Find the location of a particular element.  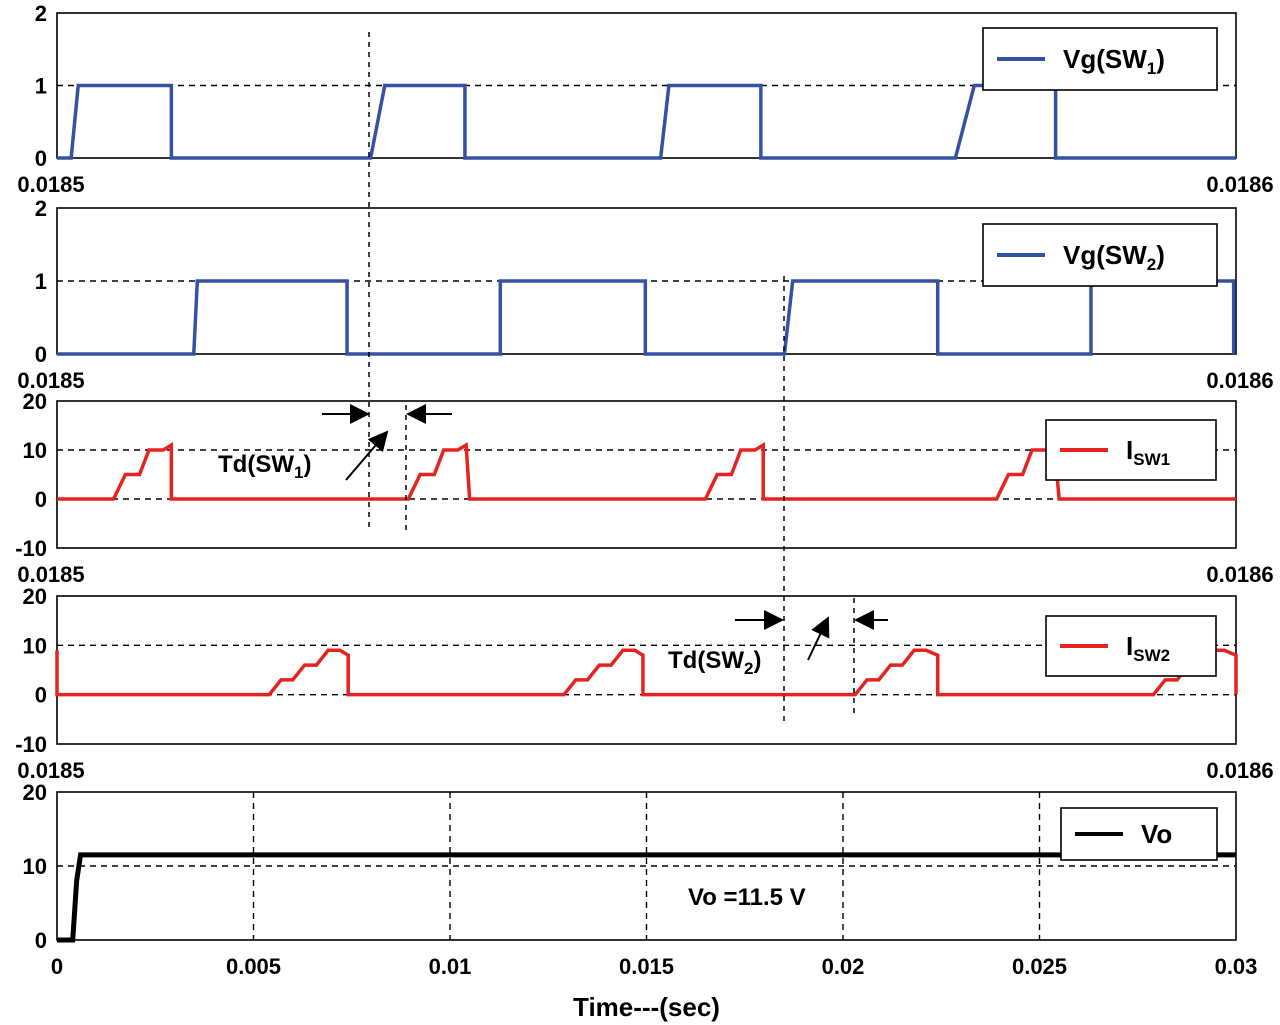

x-tick-label: 0.005 is located at coordinates (253, 966).